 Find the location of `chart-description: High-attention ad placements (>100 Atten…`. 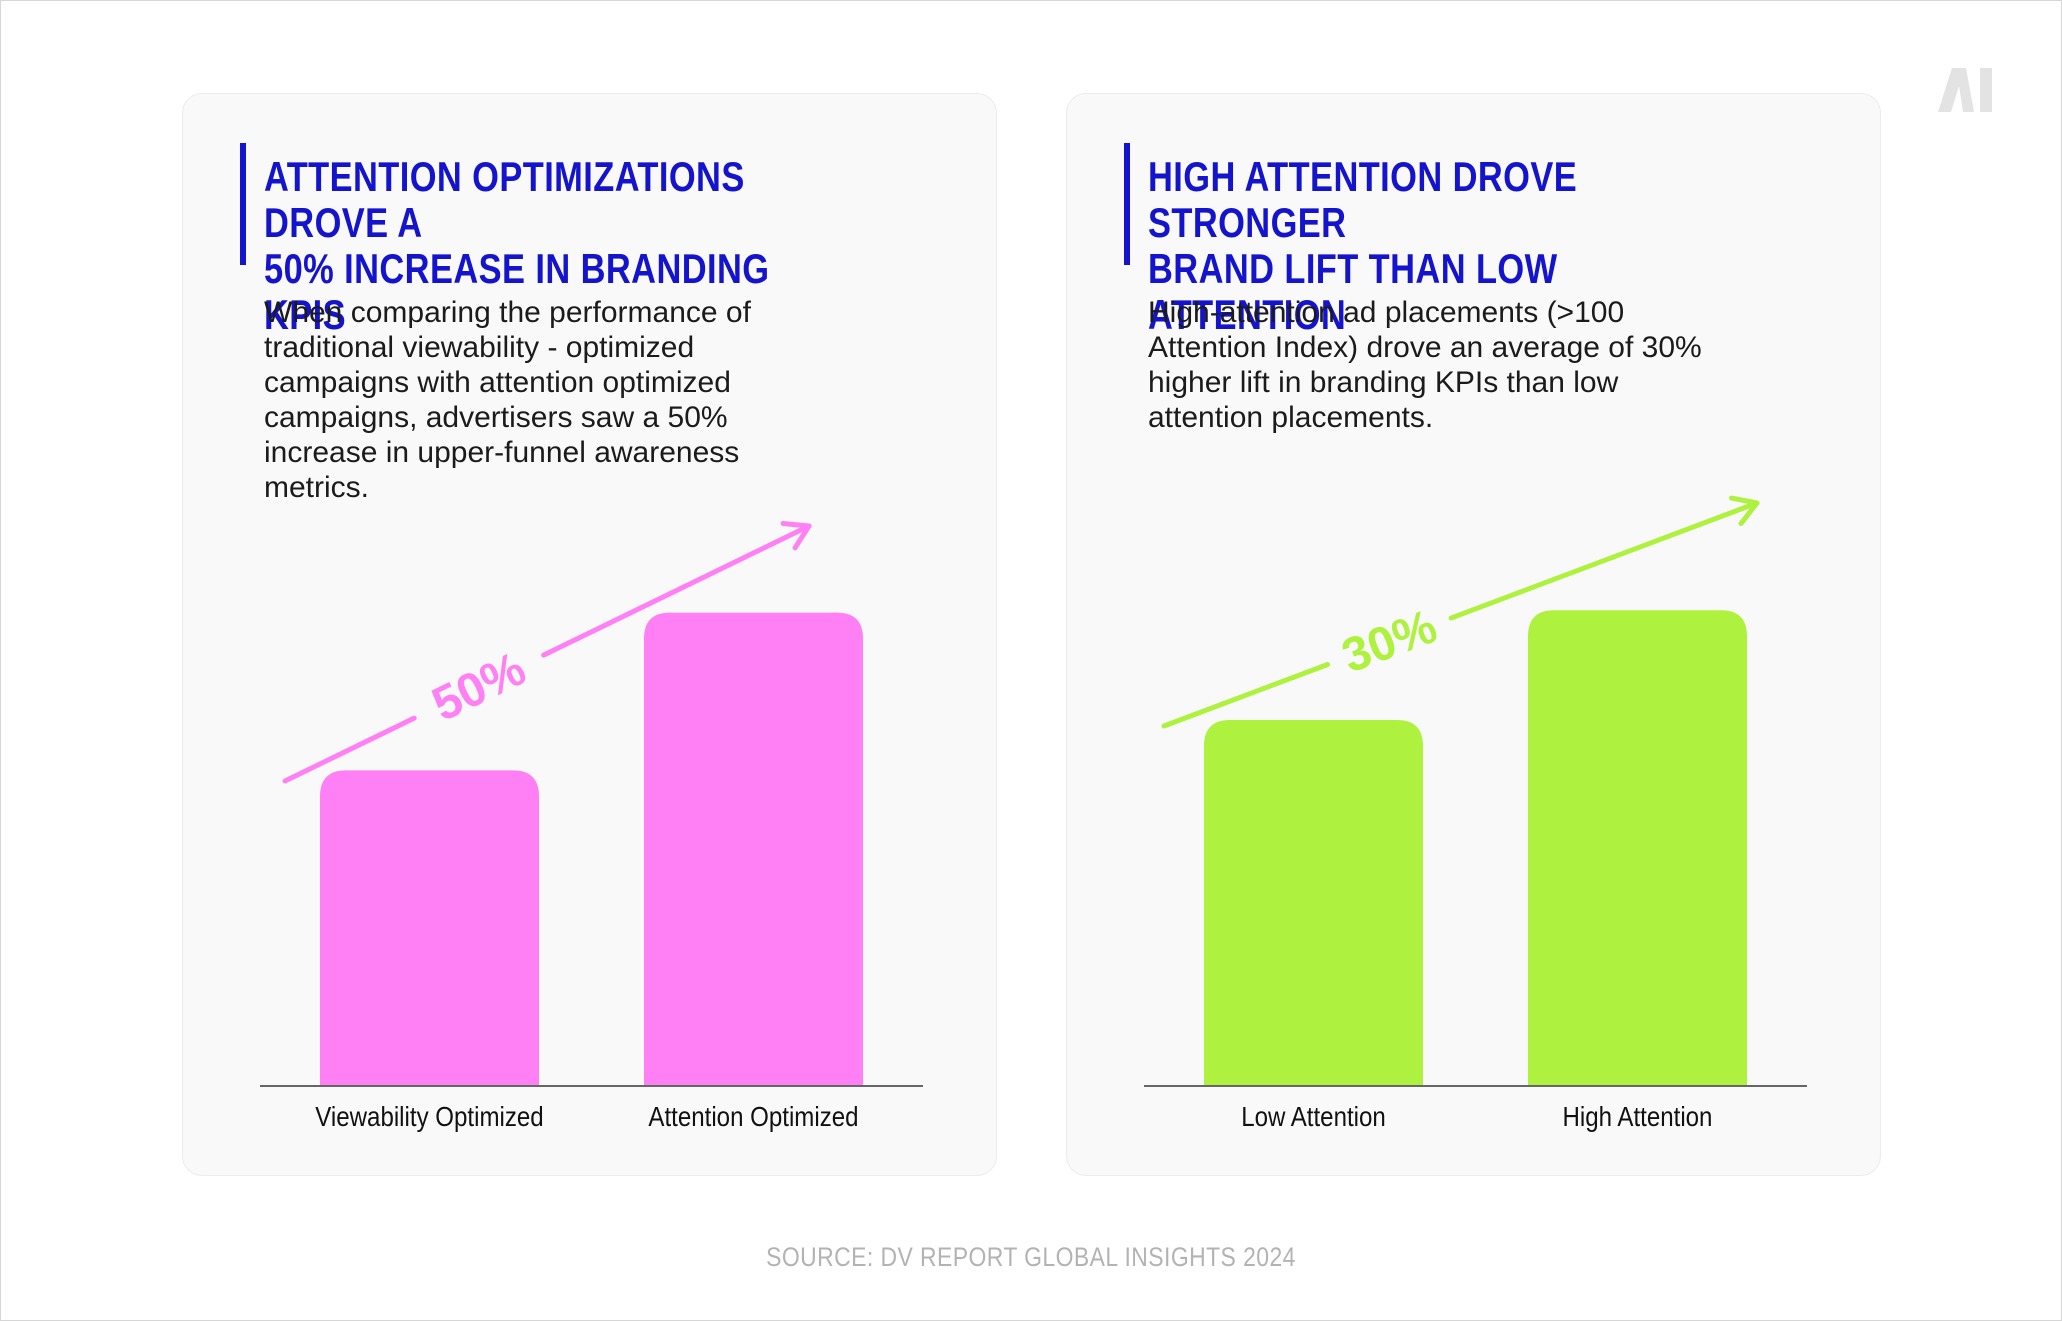

chart-description: High-attention ad placements (>100 Atten… is located at coordinates (1425, 365).